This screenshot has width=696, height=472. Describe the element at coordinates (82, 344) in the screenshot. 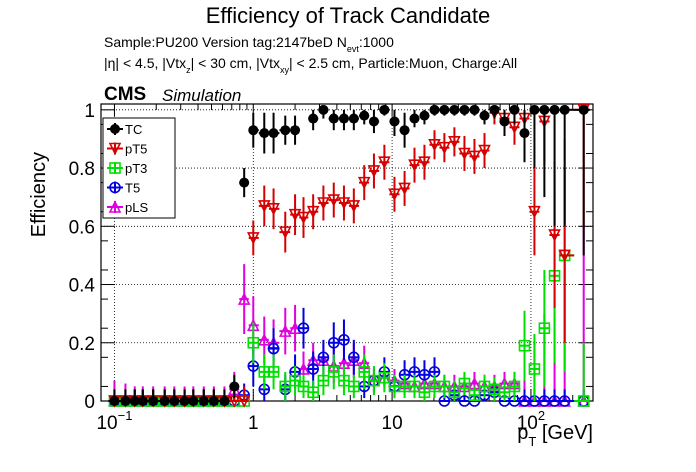

I see `y-tick-label: 0.2` at that location.